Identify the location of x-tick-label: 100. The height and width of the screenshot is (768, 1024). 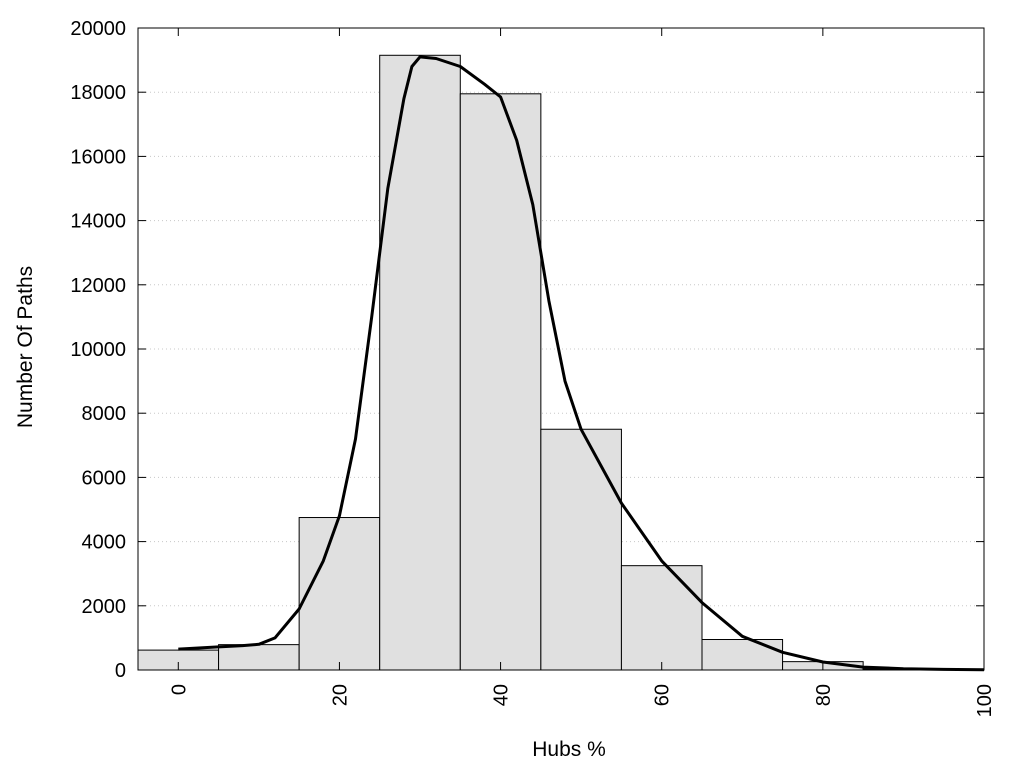
(985, 700).